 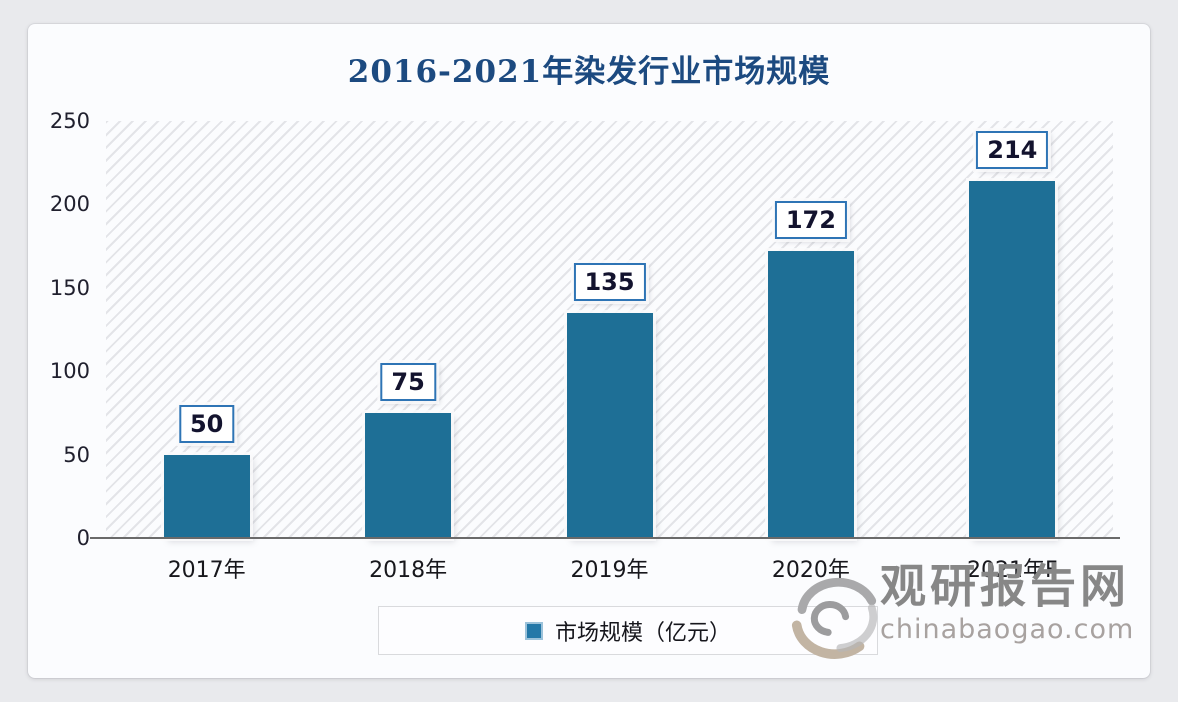 What do you see at coordinates (69, 204) in the screenshot?
I see `y-axis-tick-label: 200` at bounding box center [69, 204].